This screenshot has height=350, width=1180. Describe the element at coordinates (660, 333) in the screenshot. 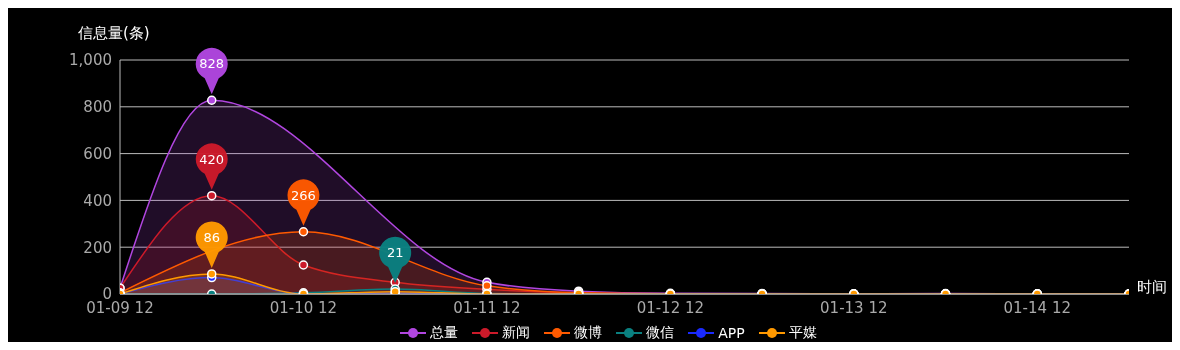

I see `legend-label: 微信` at that location.